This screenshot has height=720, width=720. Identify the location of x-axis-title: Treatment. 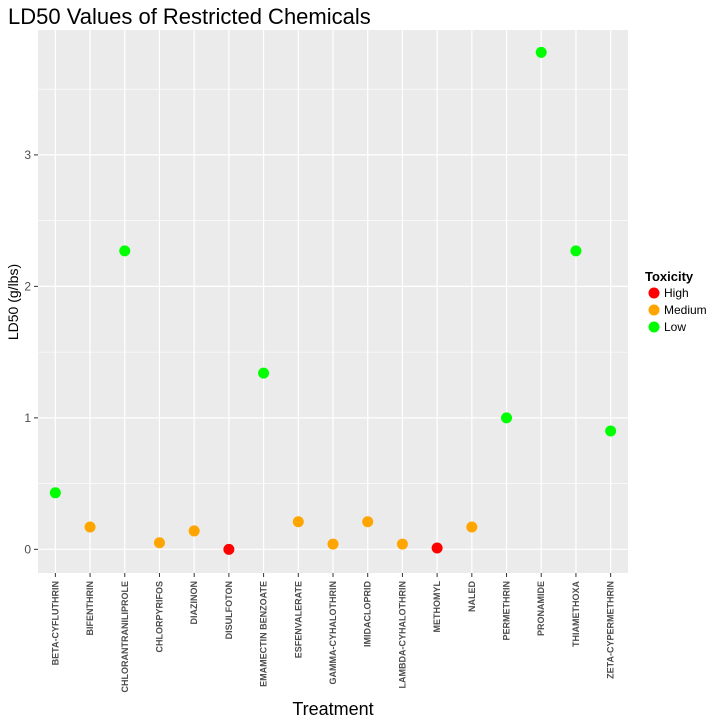
(332, 709).